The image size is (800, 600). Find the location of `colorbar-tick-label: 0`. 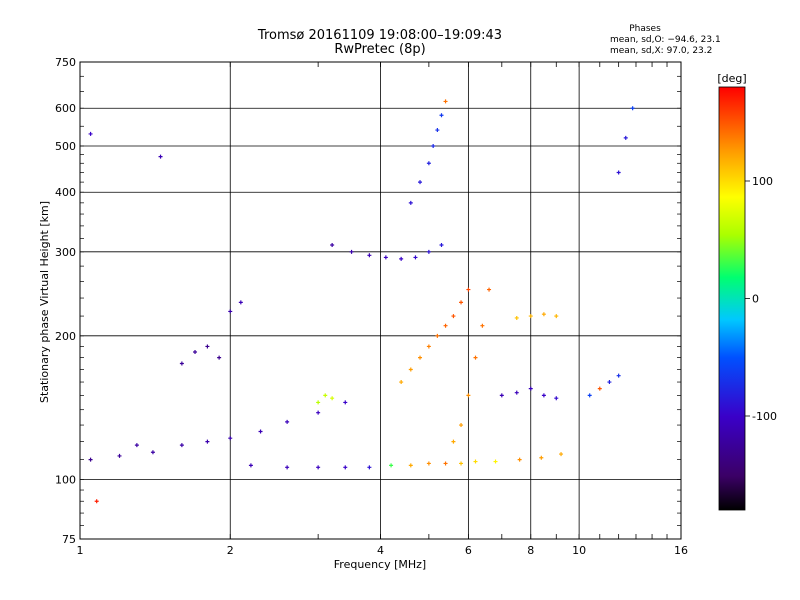

colorbar-tick-label: 0 is located at coordinates (755, 299).